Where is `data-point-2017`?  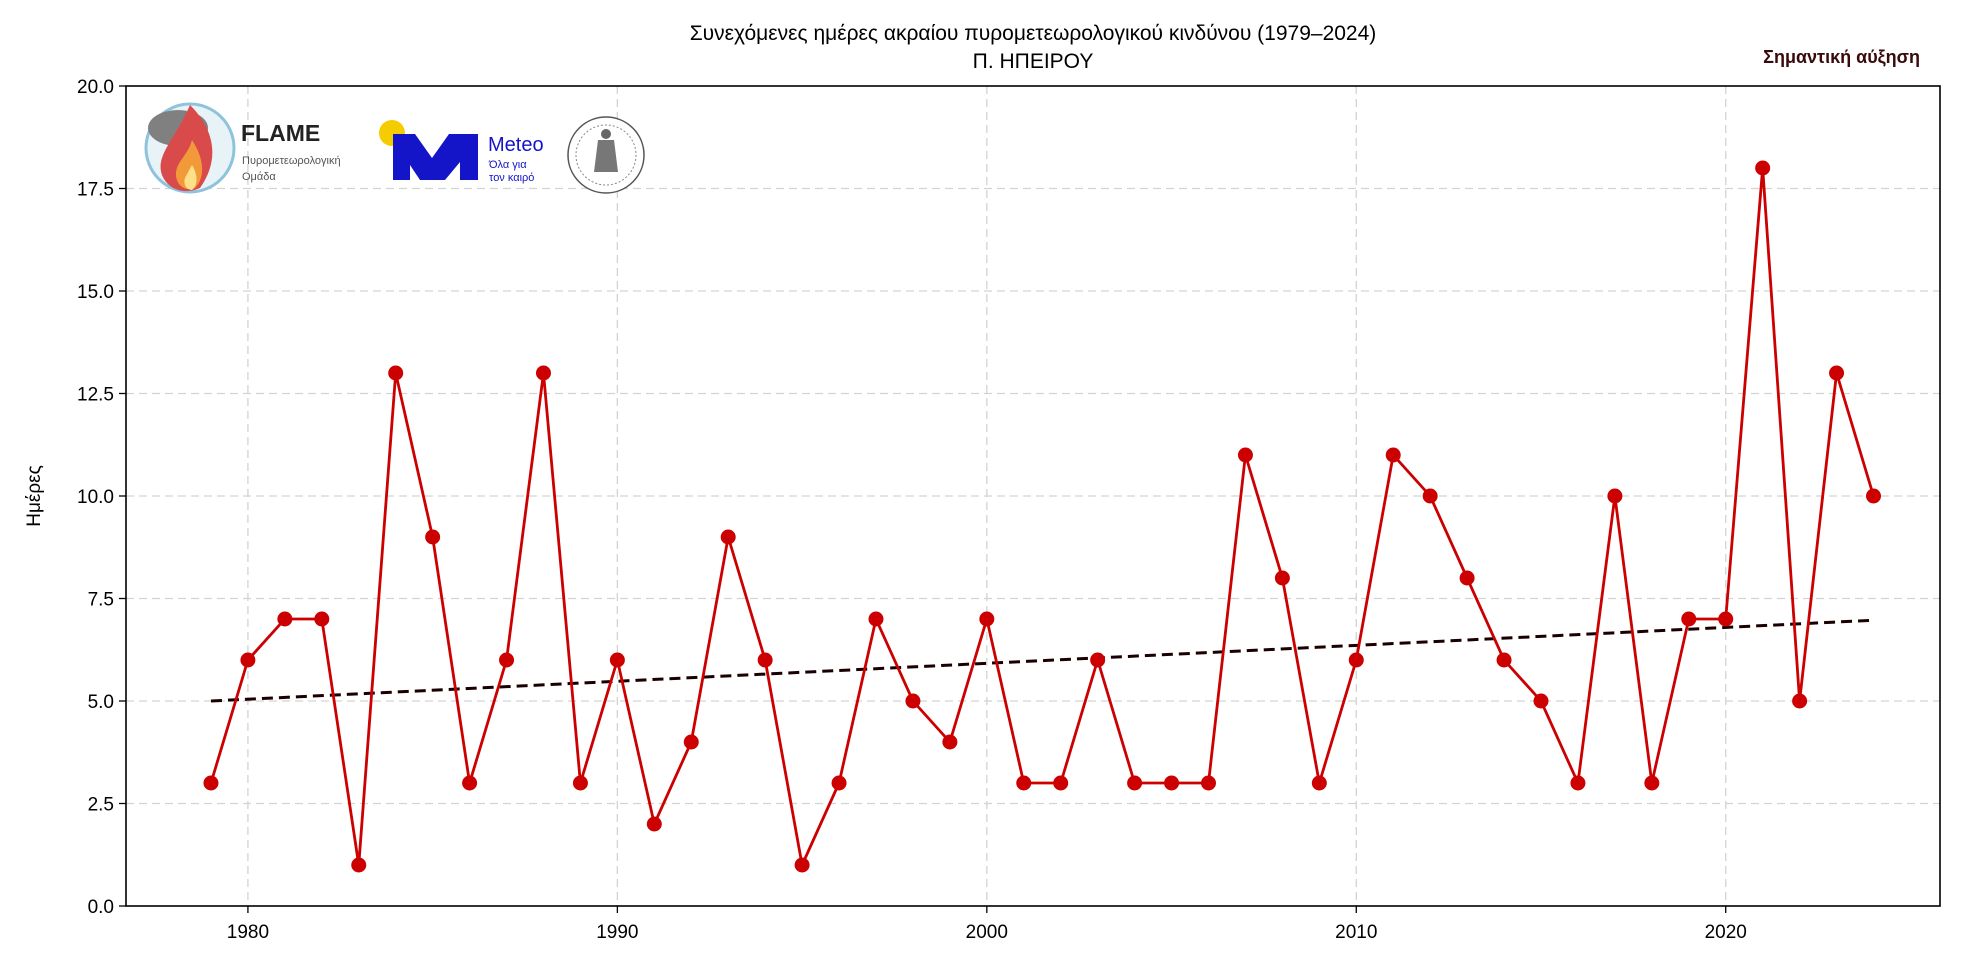
data-point-2017 is located at coordinates (1615, 496).